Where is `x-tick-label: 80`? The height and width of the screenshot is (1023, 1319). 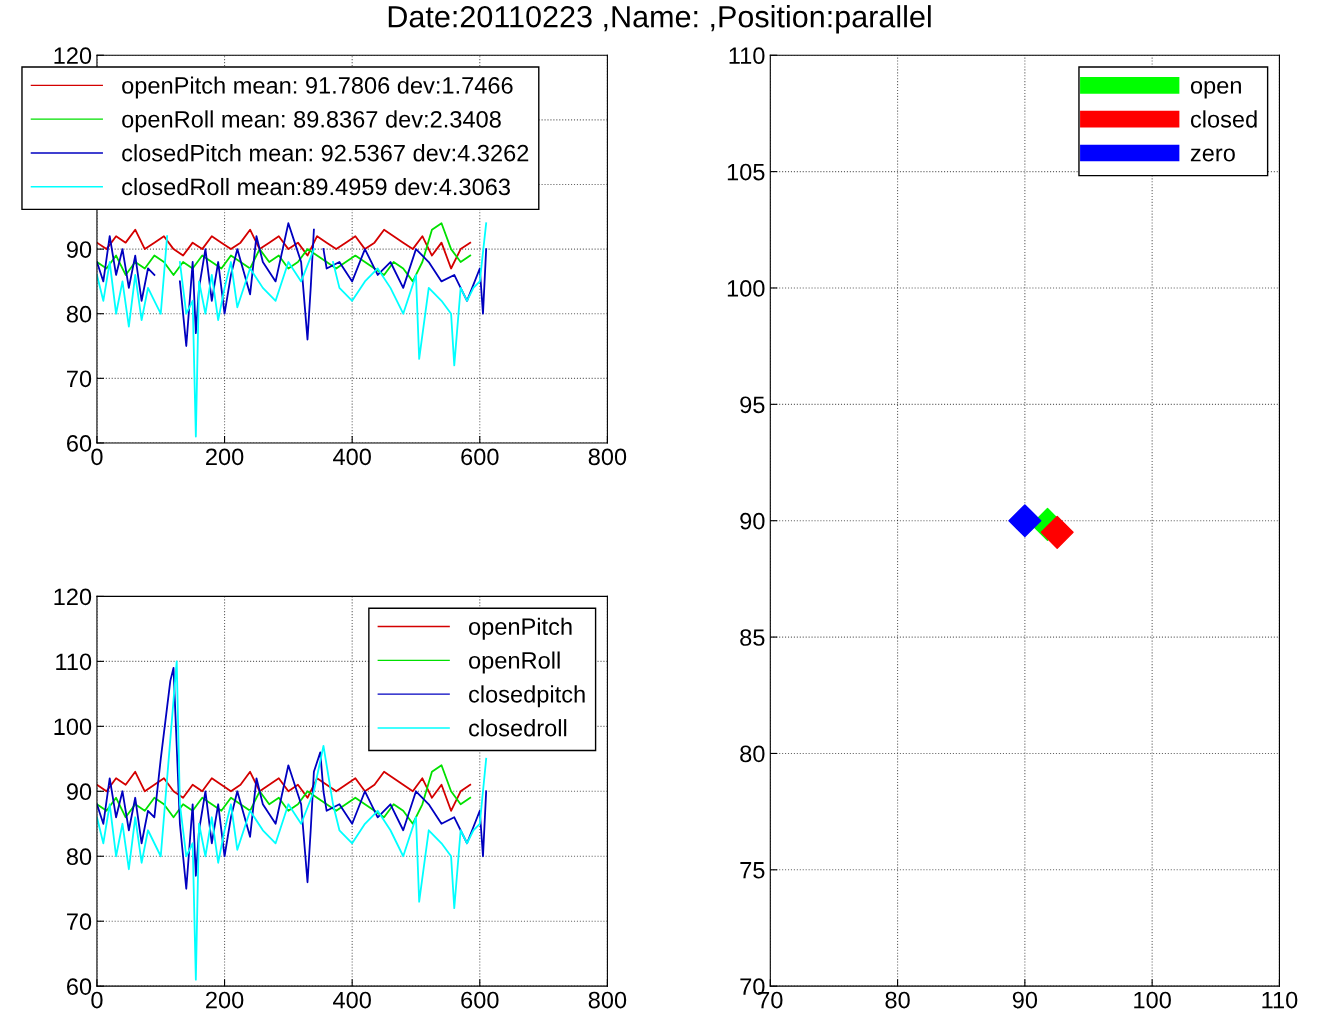 x-tick-label: 80 is located at coordinates (897, 1000).